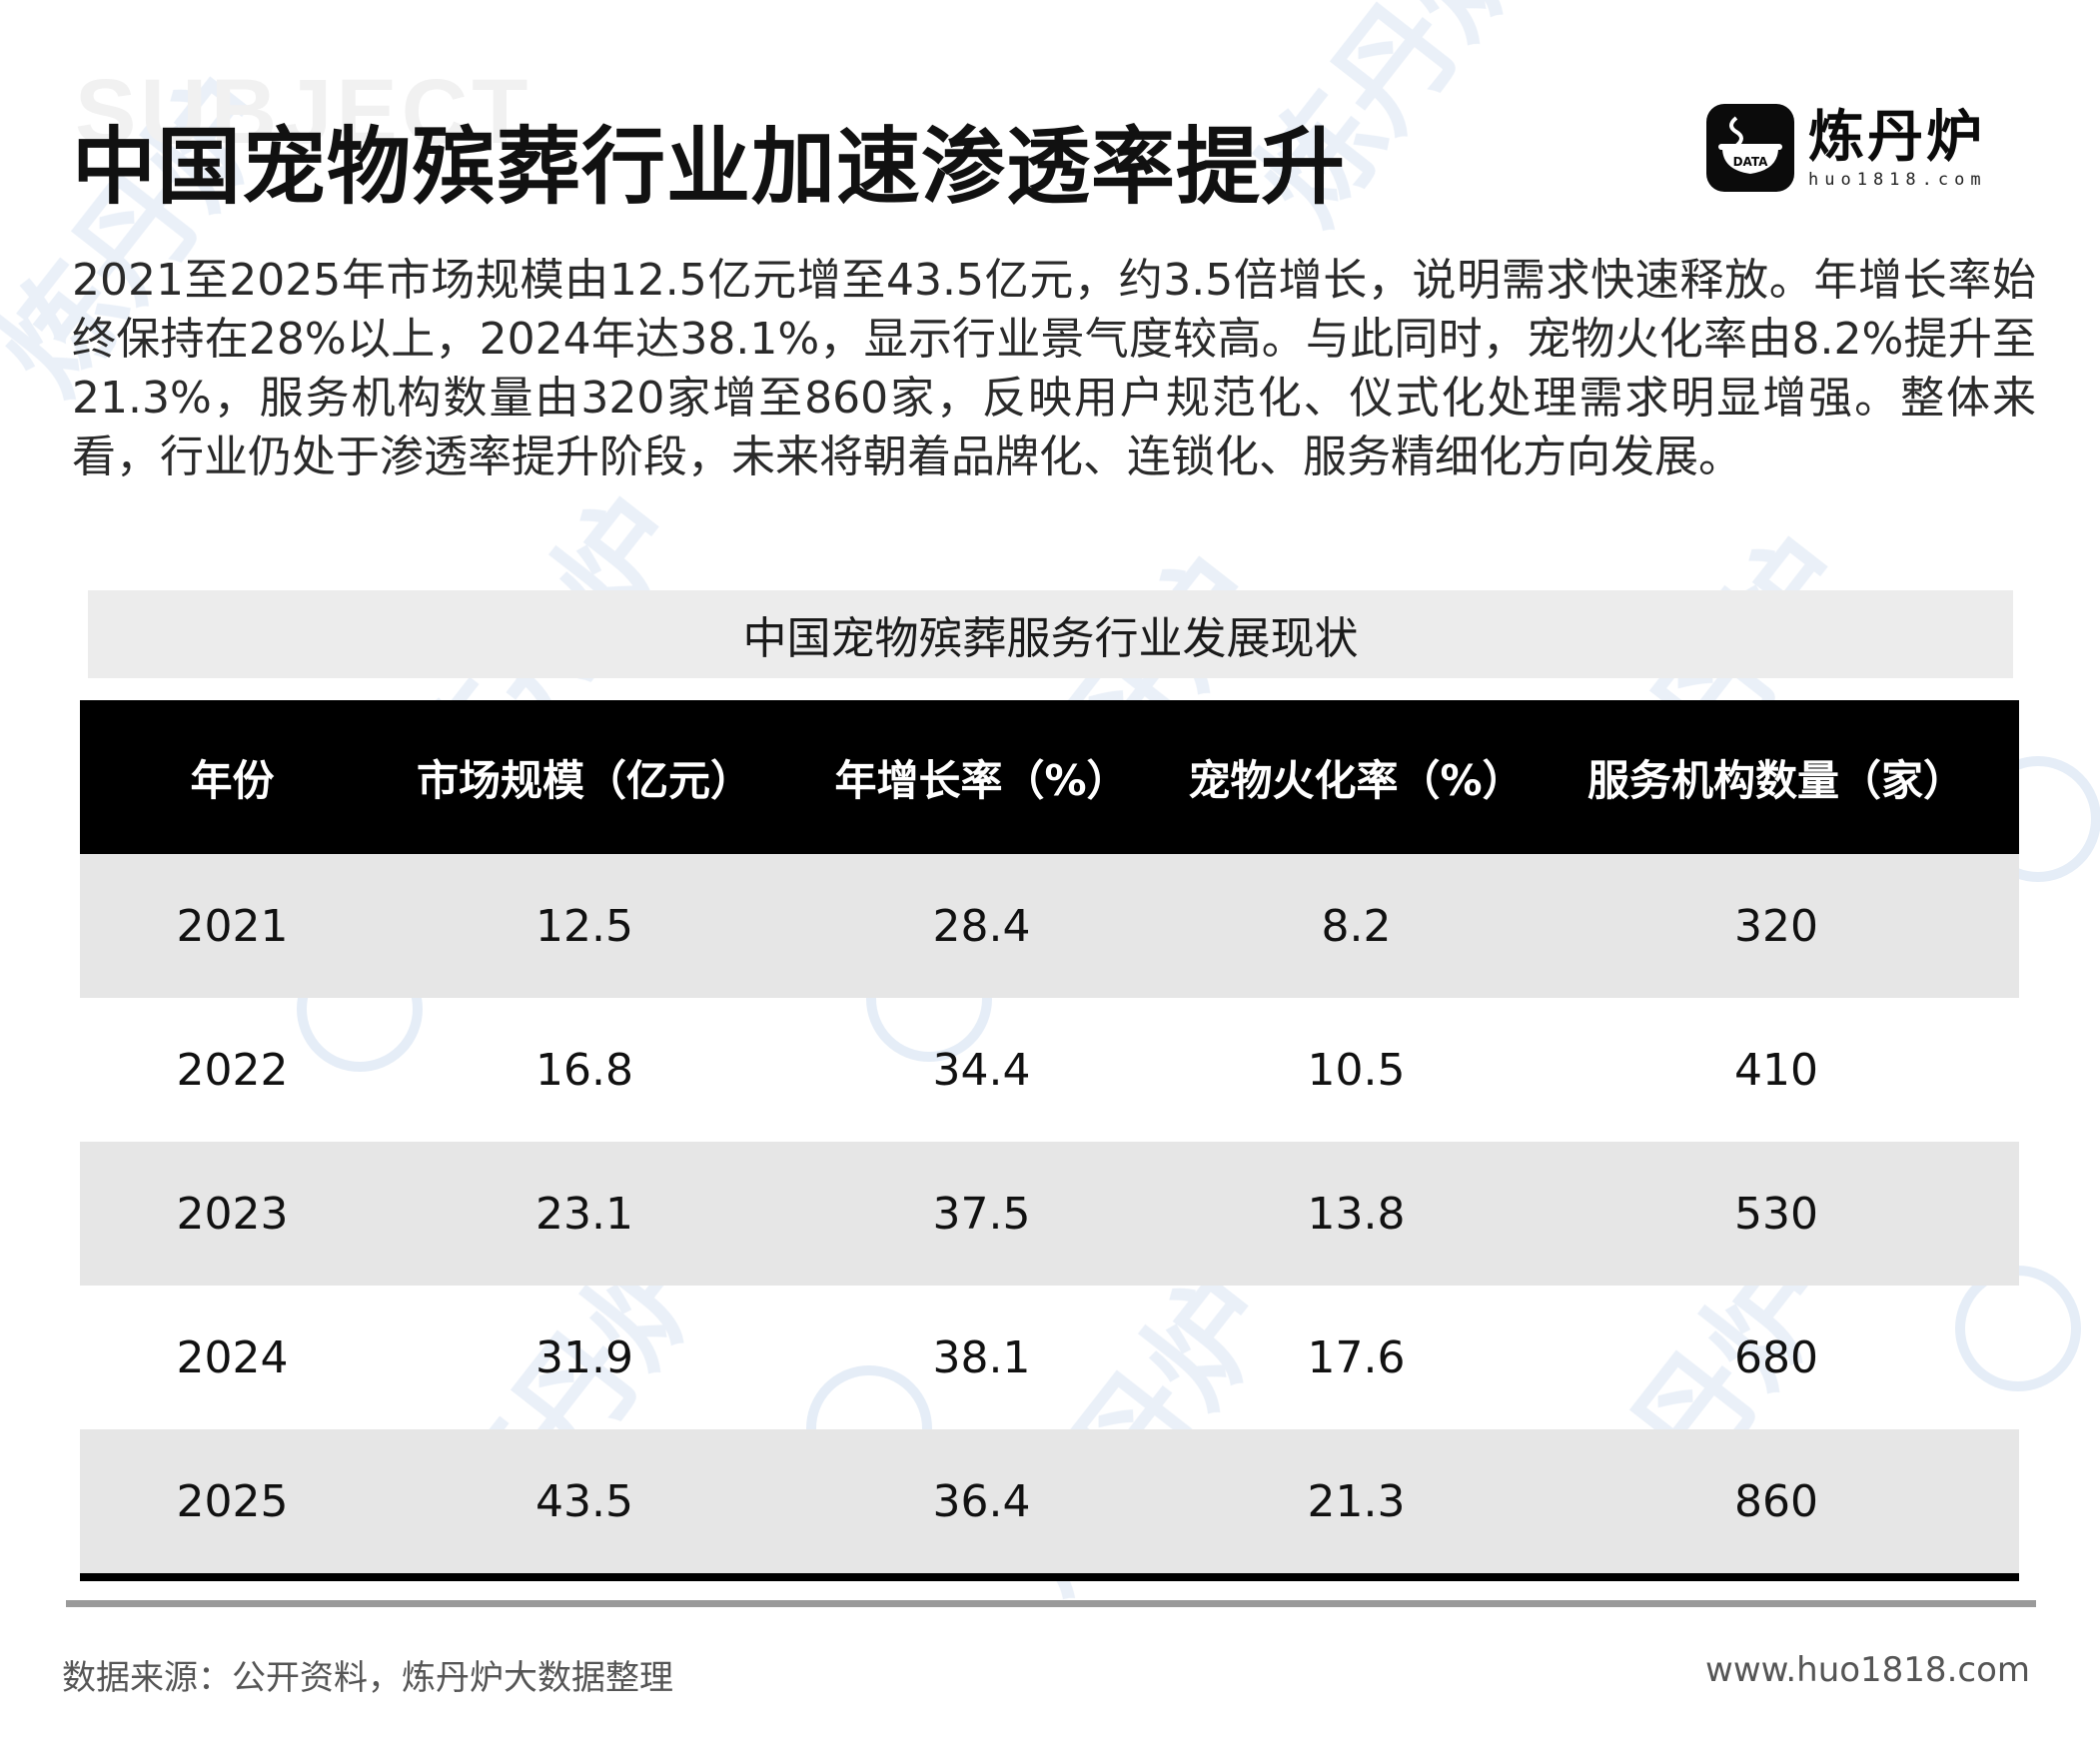  Describe the element at coordinates (233, 1357) in the screenshot. I see `cell-year: 2024` at that location.